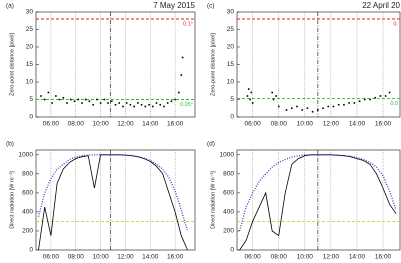  Describe the element at coordinates (381, 5) in the screenshot. I see `panel-title: 22 April 20` at that location.